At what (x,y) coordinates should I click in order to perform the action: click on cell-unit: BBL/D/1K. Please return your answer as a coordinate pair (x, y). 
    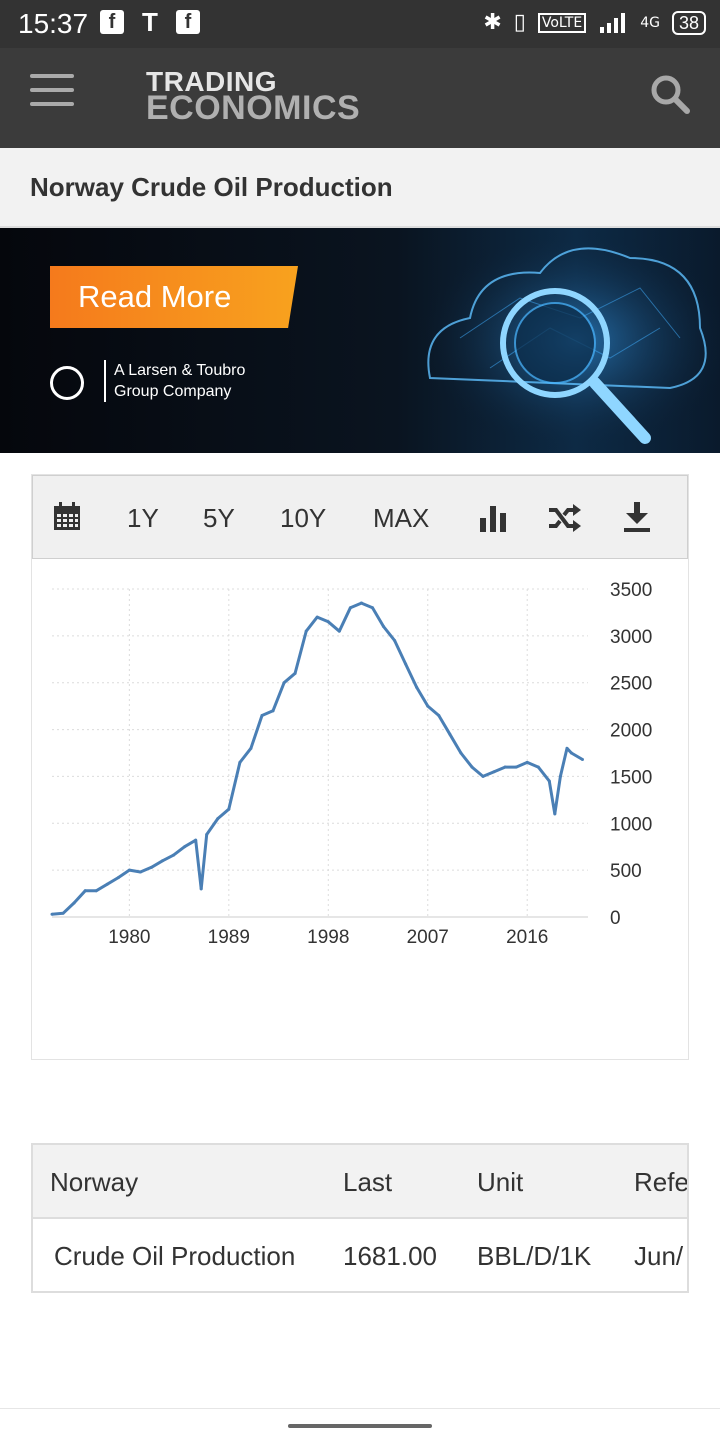
    Looking at the image, I should click on (534, 1256).